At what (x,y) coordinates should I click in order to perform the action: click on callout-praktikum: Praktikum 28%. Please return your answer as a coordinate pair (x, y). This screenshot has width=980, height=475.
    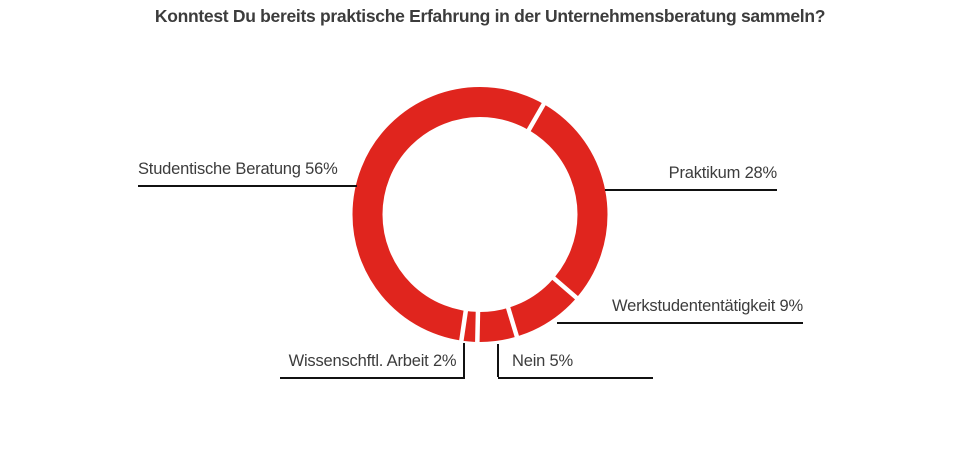
    Looking at the image, I should click on (691, 177).